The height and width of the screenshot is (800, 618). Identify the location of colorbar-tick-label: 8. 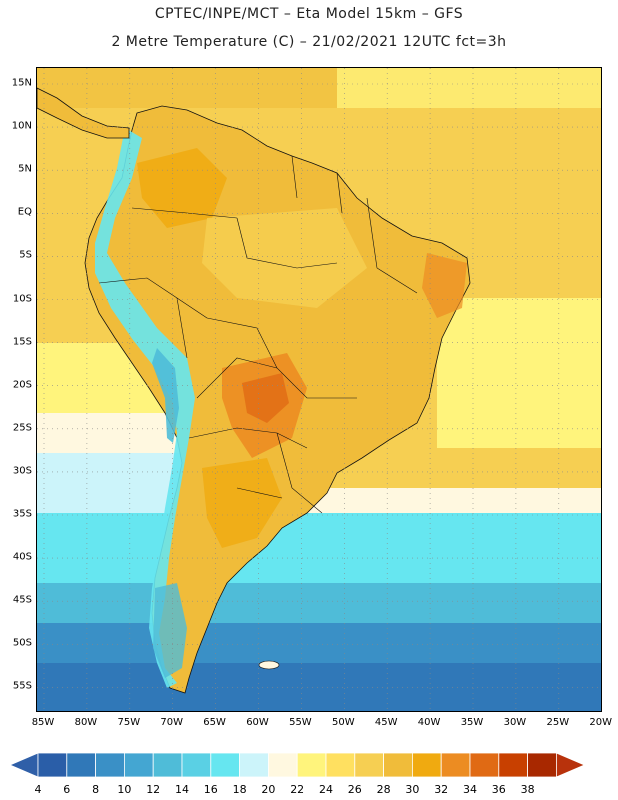
(96, 789).